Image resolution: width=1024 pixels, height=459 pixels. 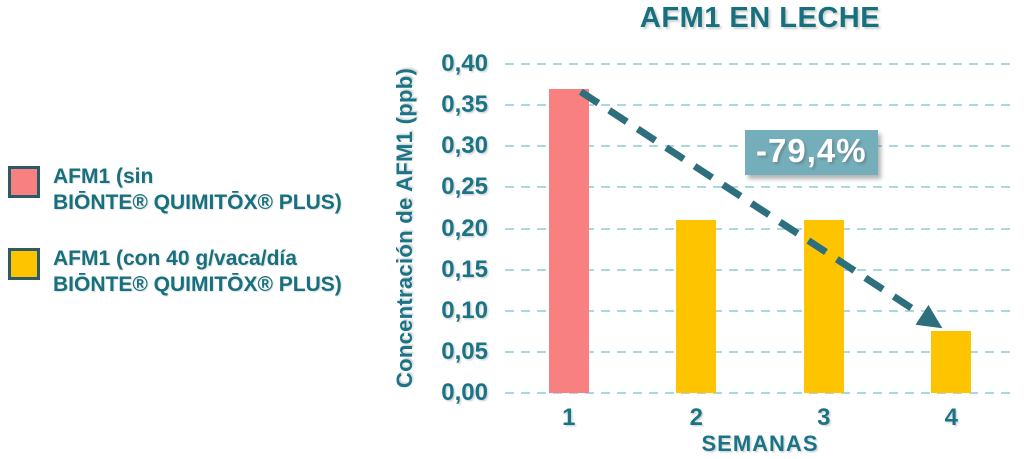 What do you see at coordinates (197, 190) in the screenshot?
I see `legend-label: AFM1 (sin BIŌNTE® QUIMITŌX® PLUS)` at bounding box center [197, 190].